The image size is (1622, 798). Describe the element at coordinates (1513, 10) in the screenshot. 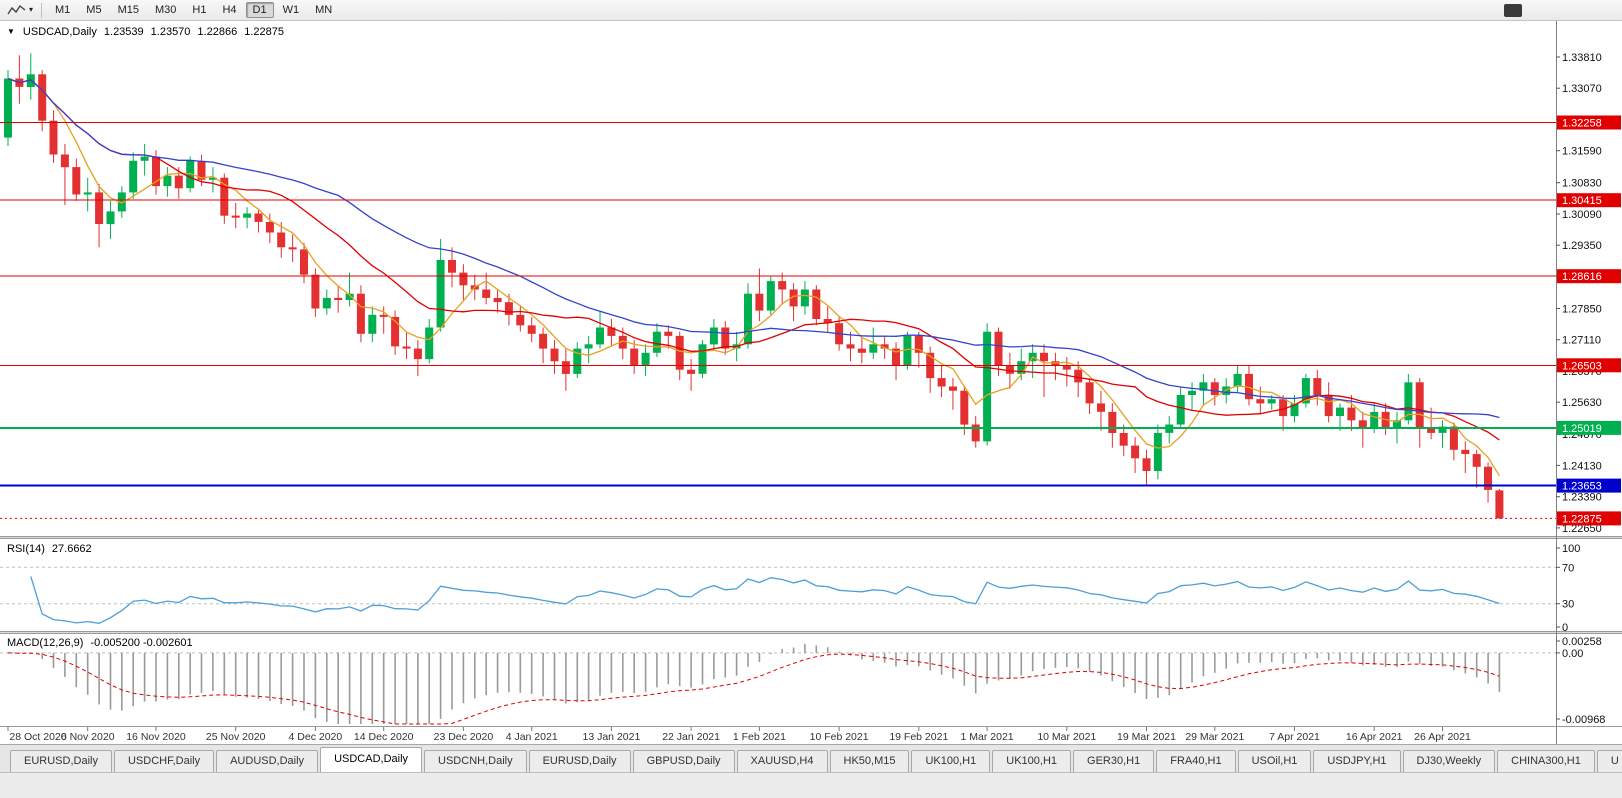

I see `window-icon` at that location.